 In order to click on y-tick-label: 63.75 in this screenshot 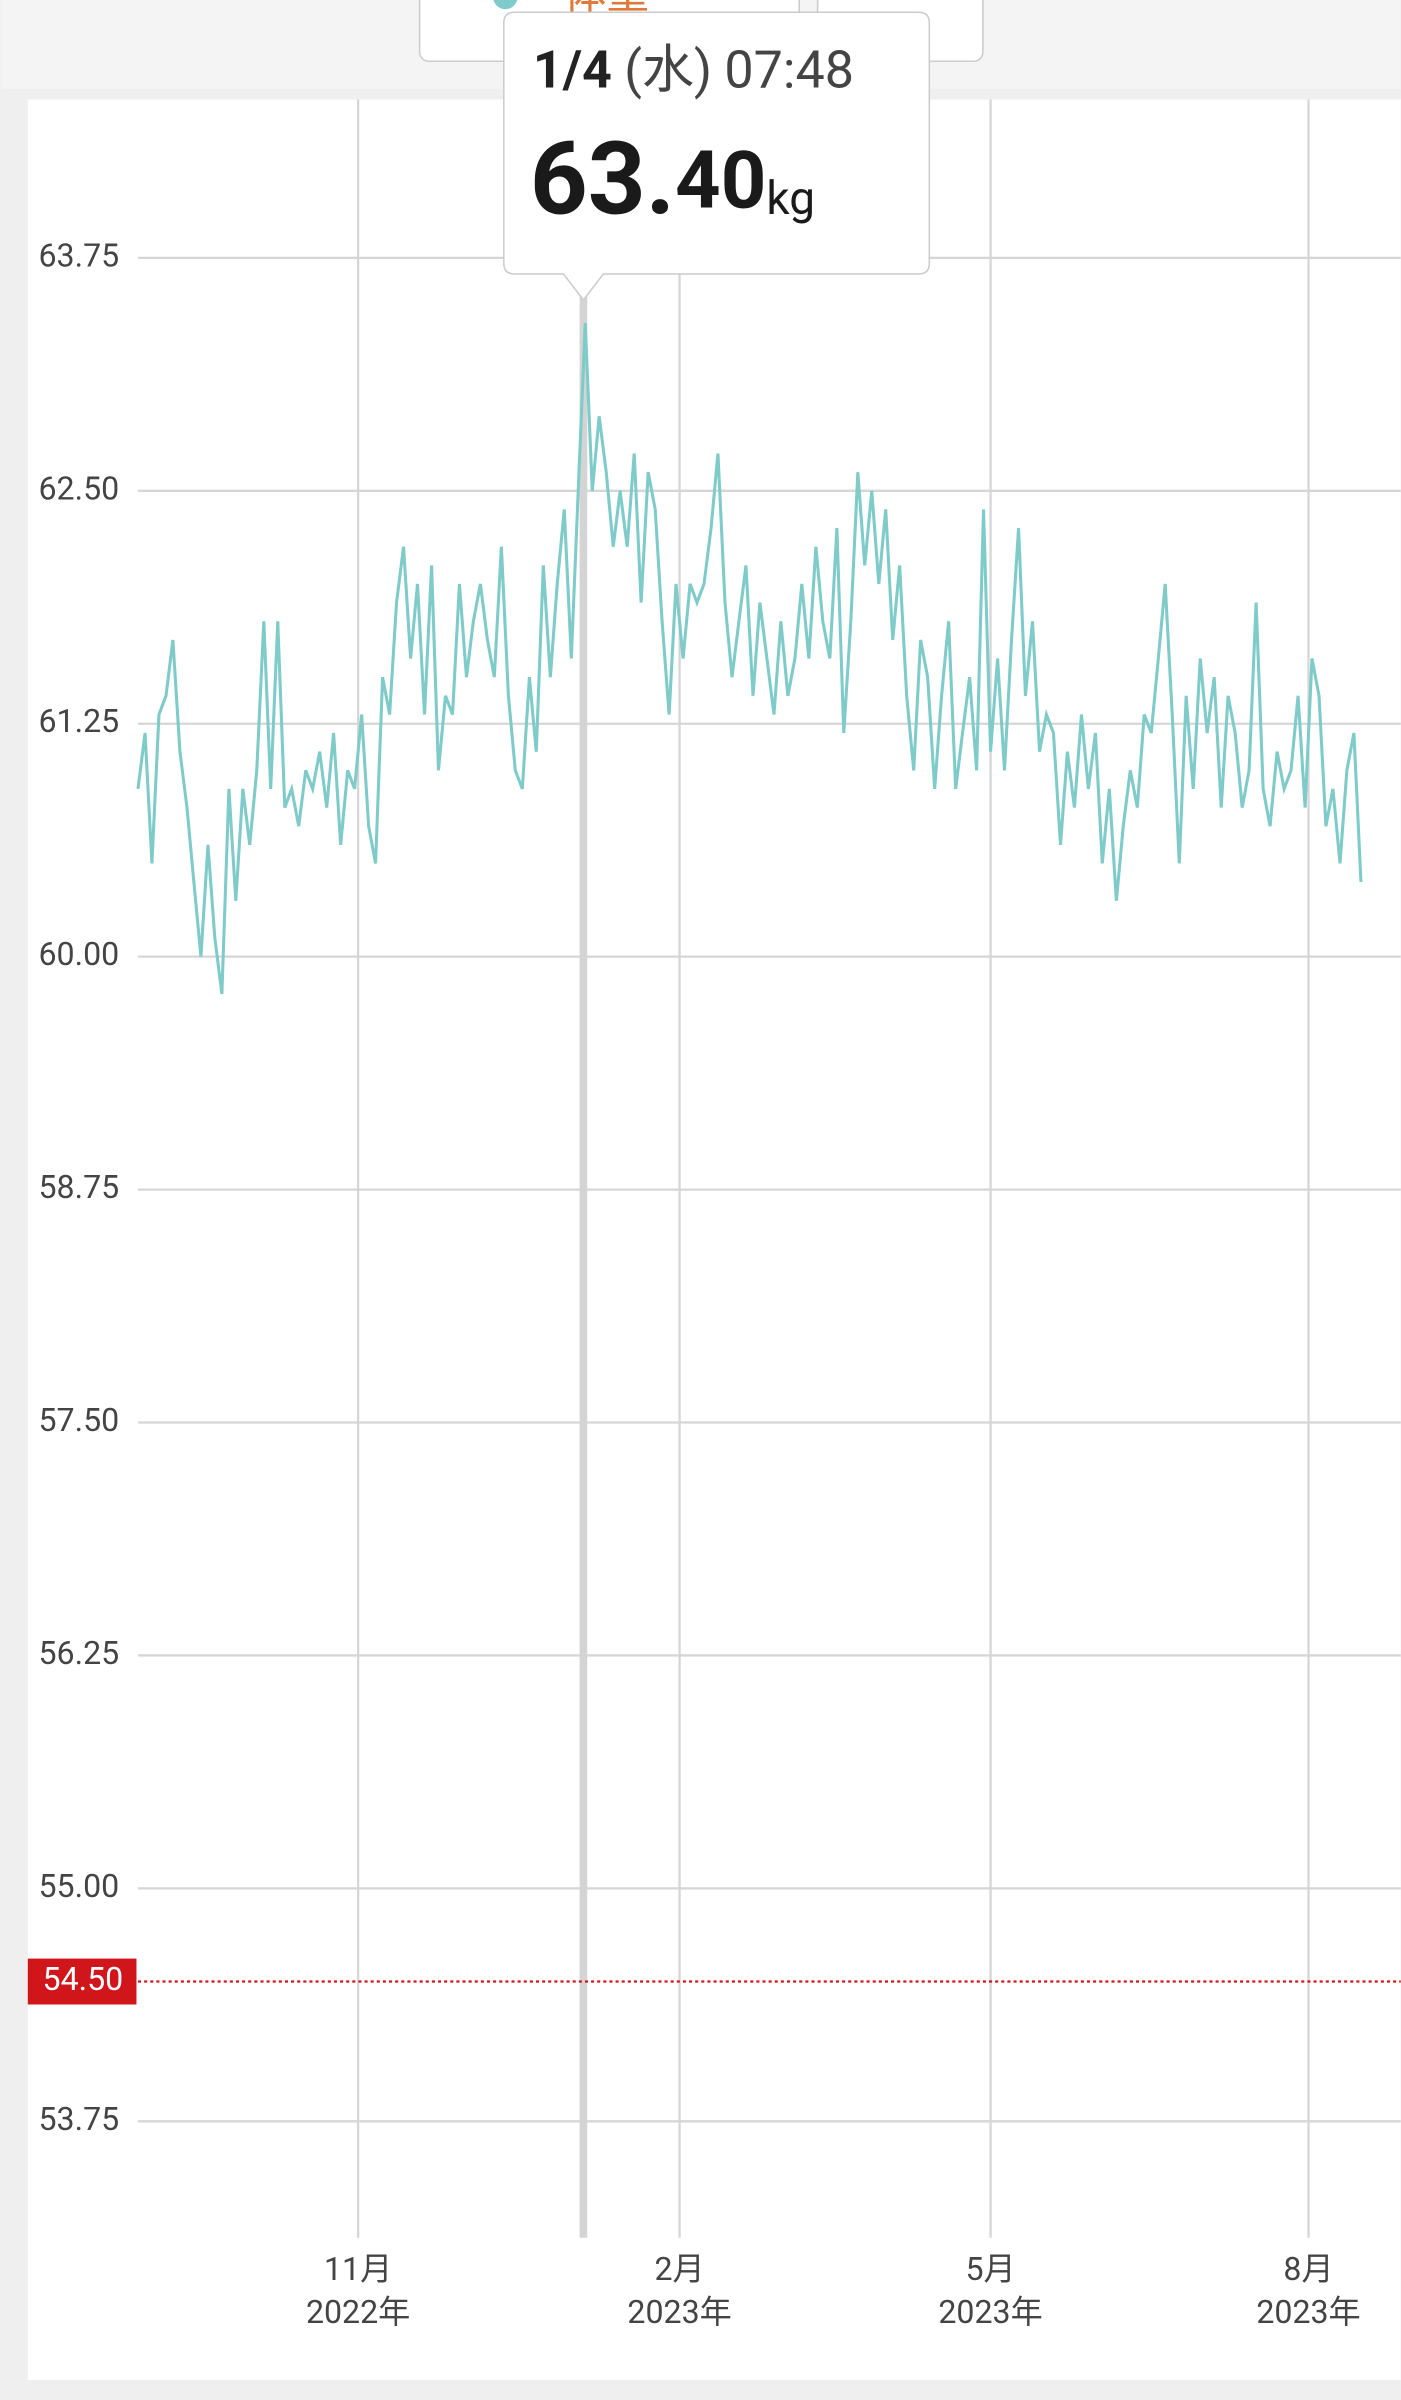, I will do `click(79, 255)`.